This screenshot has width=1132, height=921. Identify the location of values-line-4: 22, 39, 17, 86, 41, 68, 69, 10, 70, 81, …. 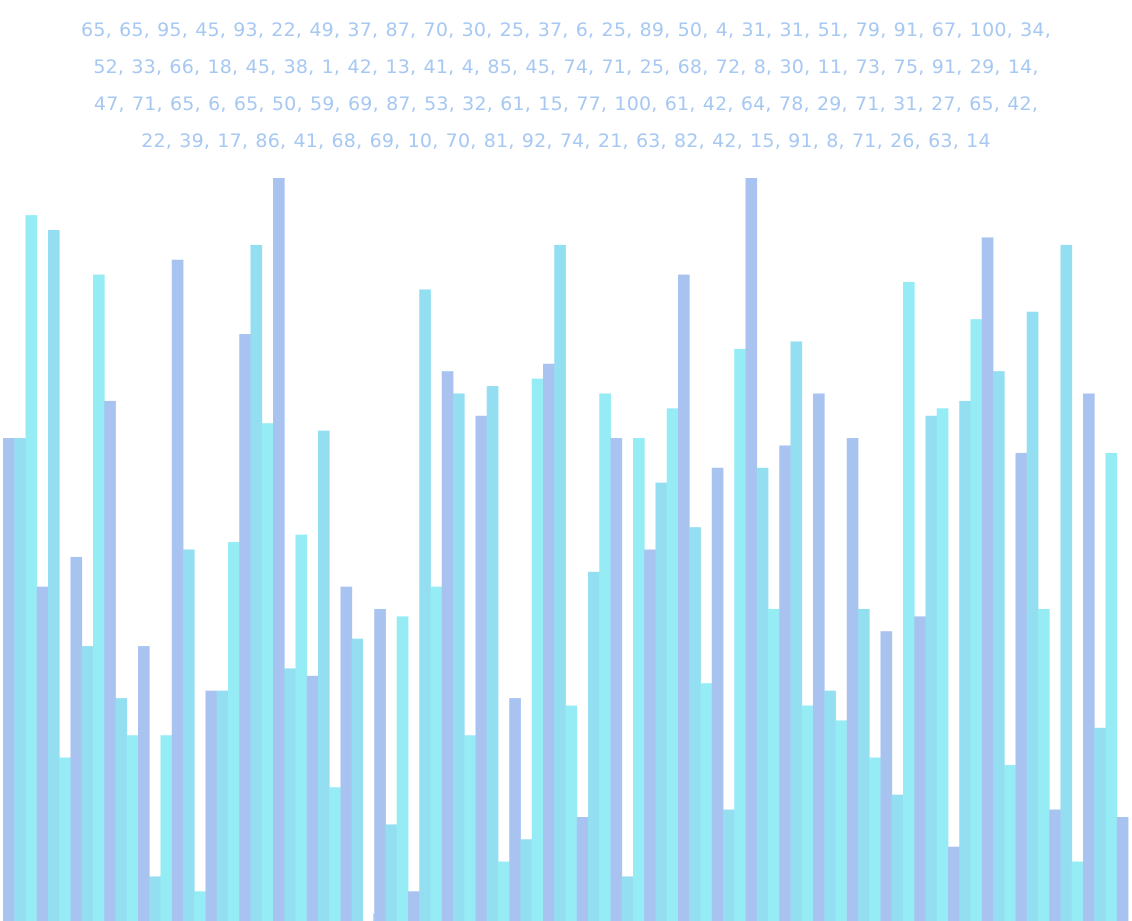
(566, 141).